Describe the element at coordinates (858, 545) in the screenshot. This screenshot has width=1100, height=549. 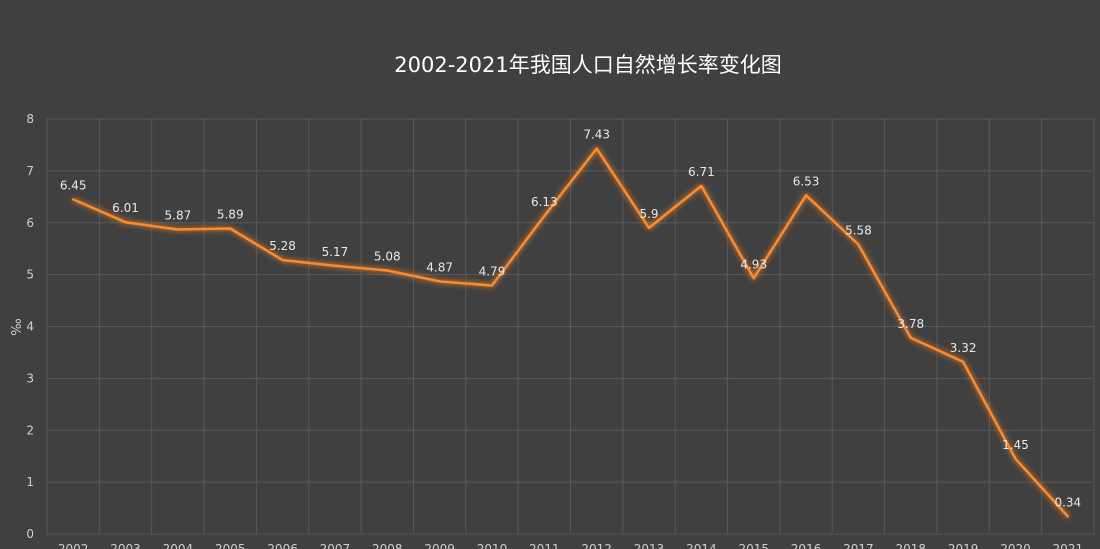
I see `x-tick-label: 2017` at that location.